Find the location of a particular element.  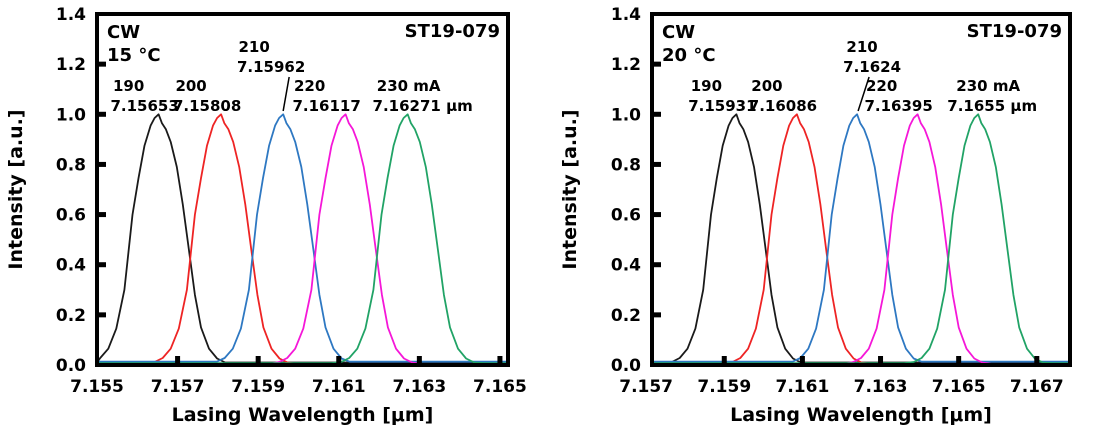

peak-wavelength-label: 7.15931 is located at coordinates (722, 106).